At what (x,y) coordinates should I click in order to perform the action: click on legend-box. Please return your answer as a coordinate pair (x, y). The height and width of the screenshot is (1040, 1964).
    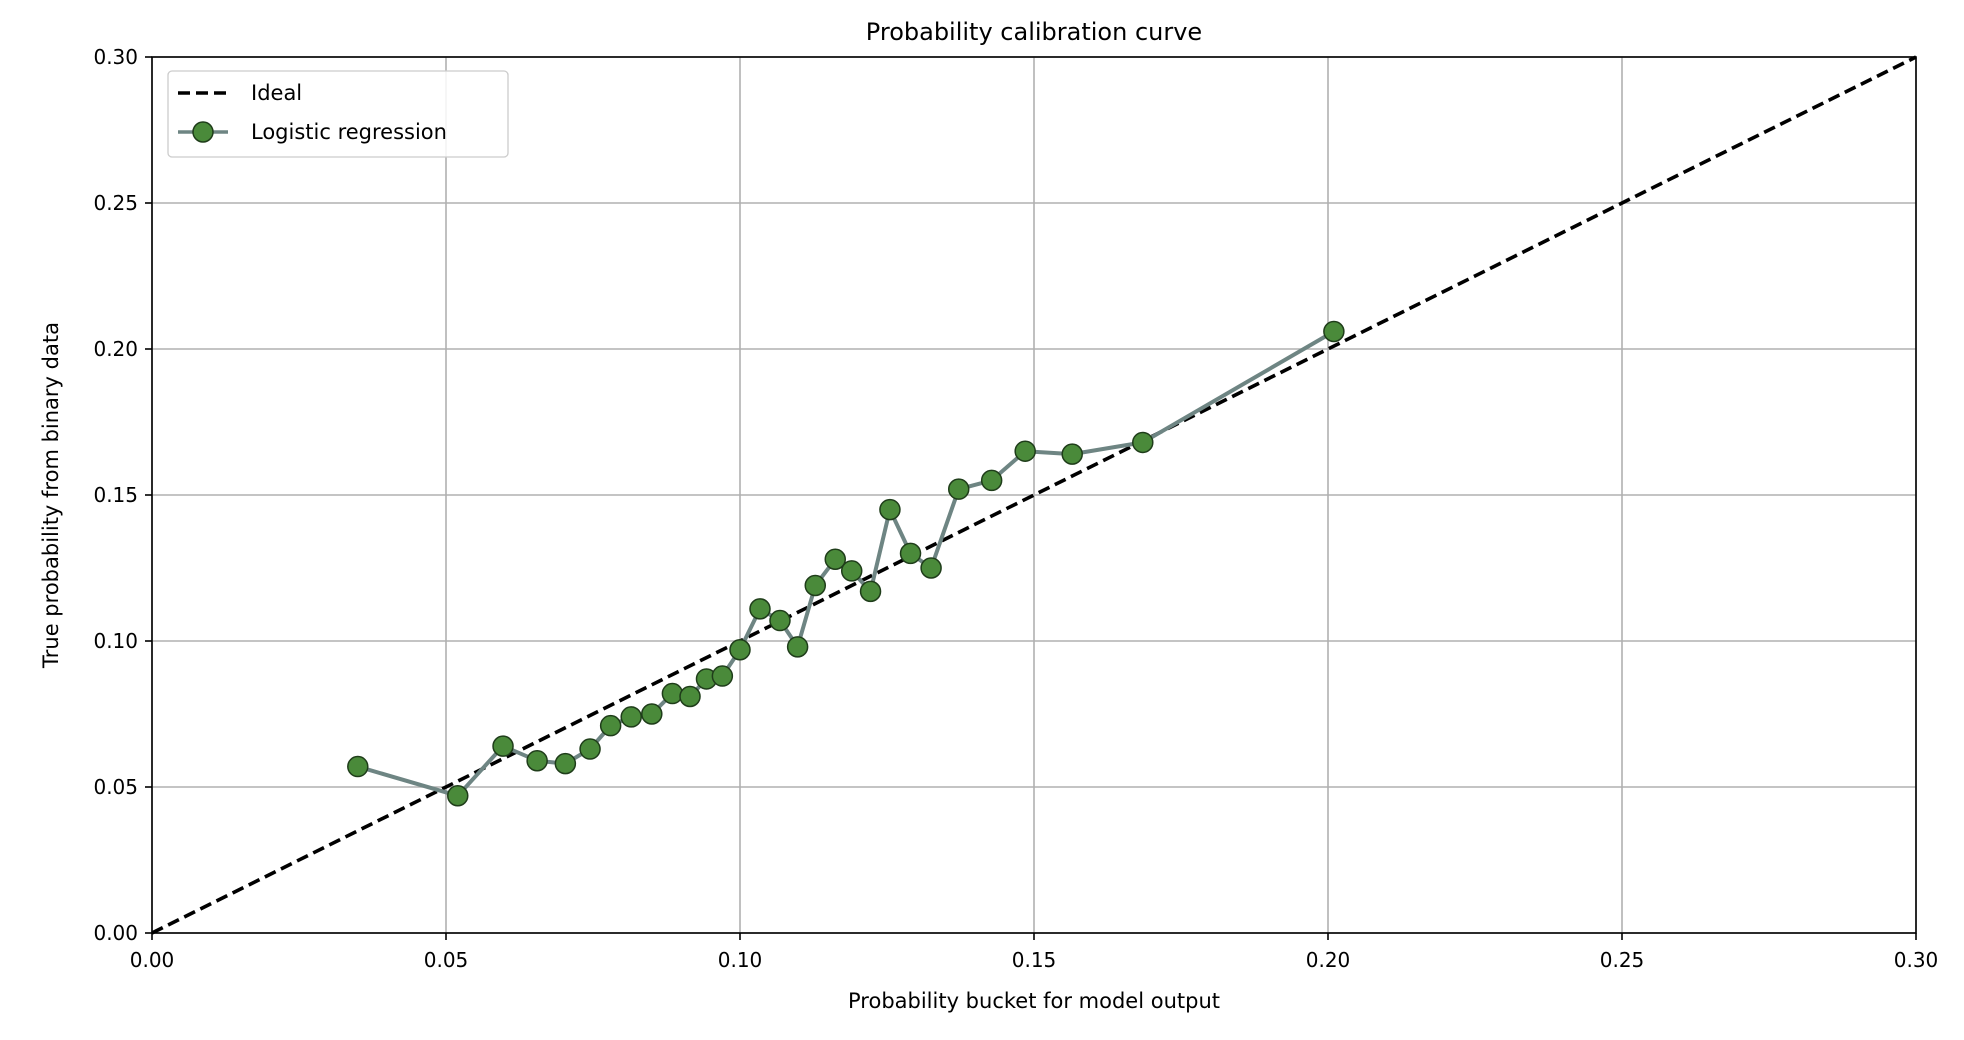
    Looking at the image, I should click on (338, 114).